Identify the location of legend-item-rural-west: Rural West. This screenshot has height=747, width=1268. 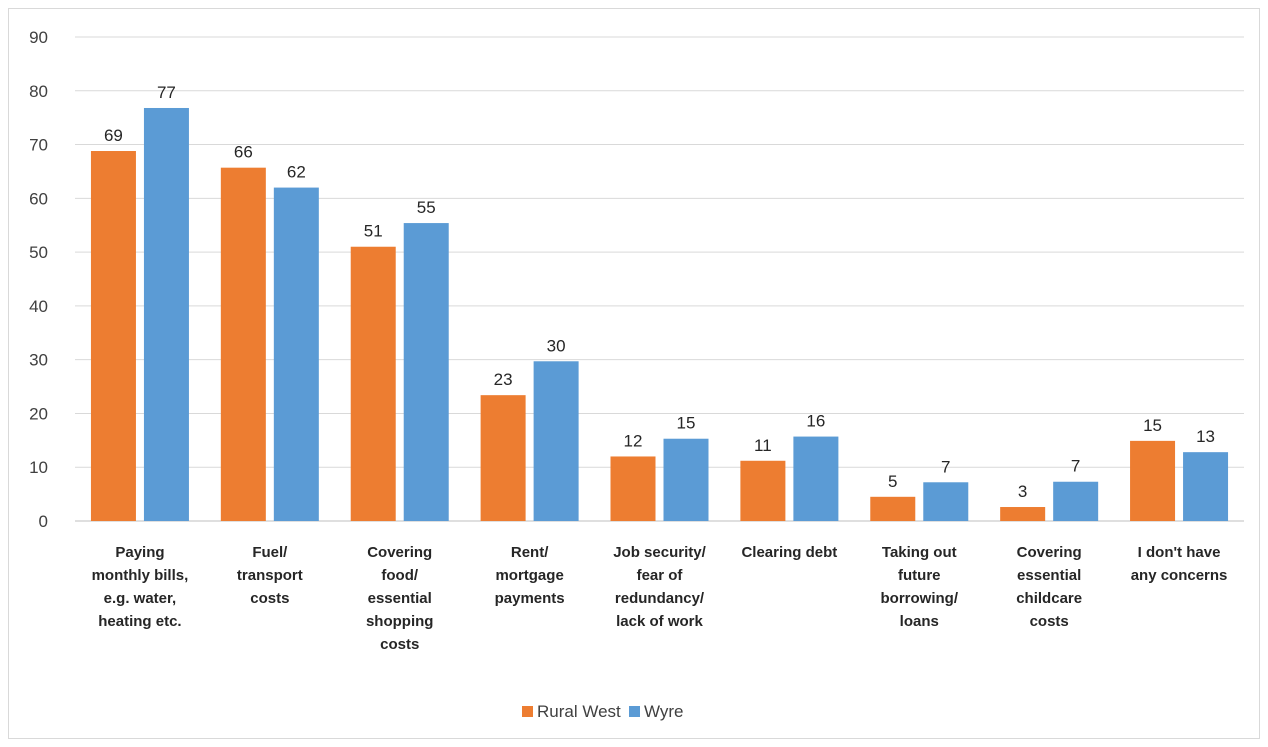
(571, 711).